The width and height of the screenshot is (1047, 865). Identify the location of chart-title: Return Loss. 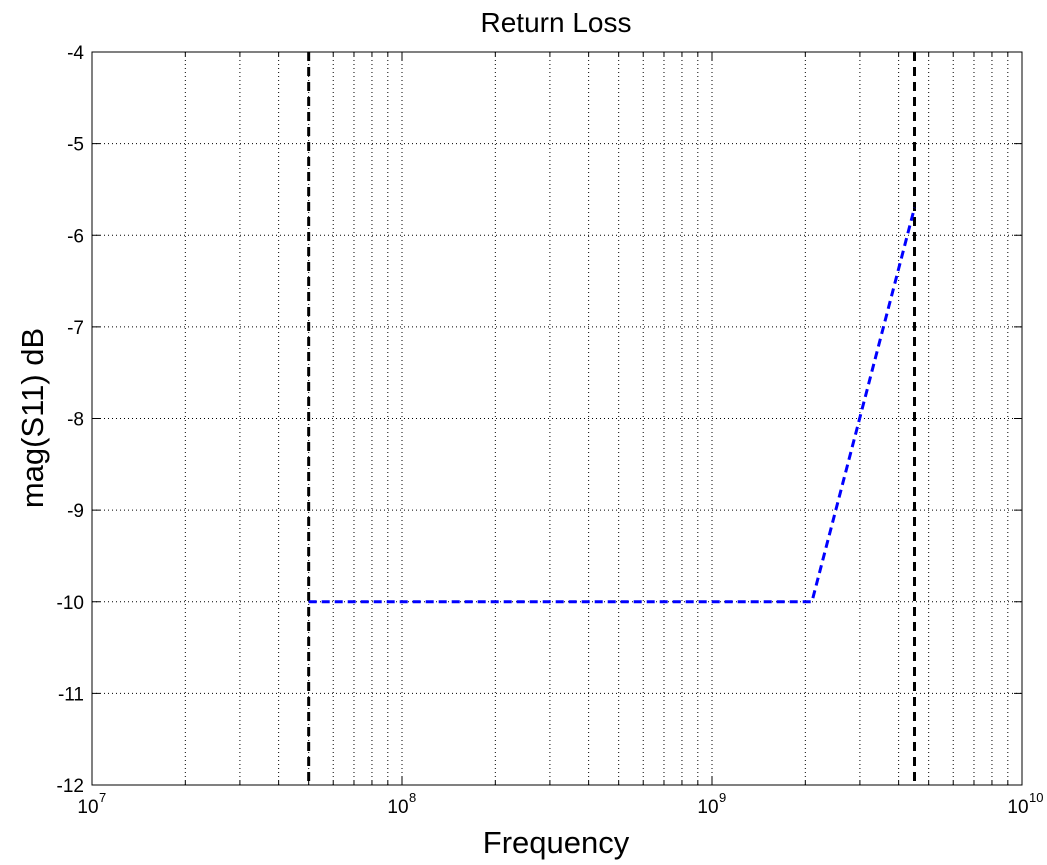
(556, 22).